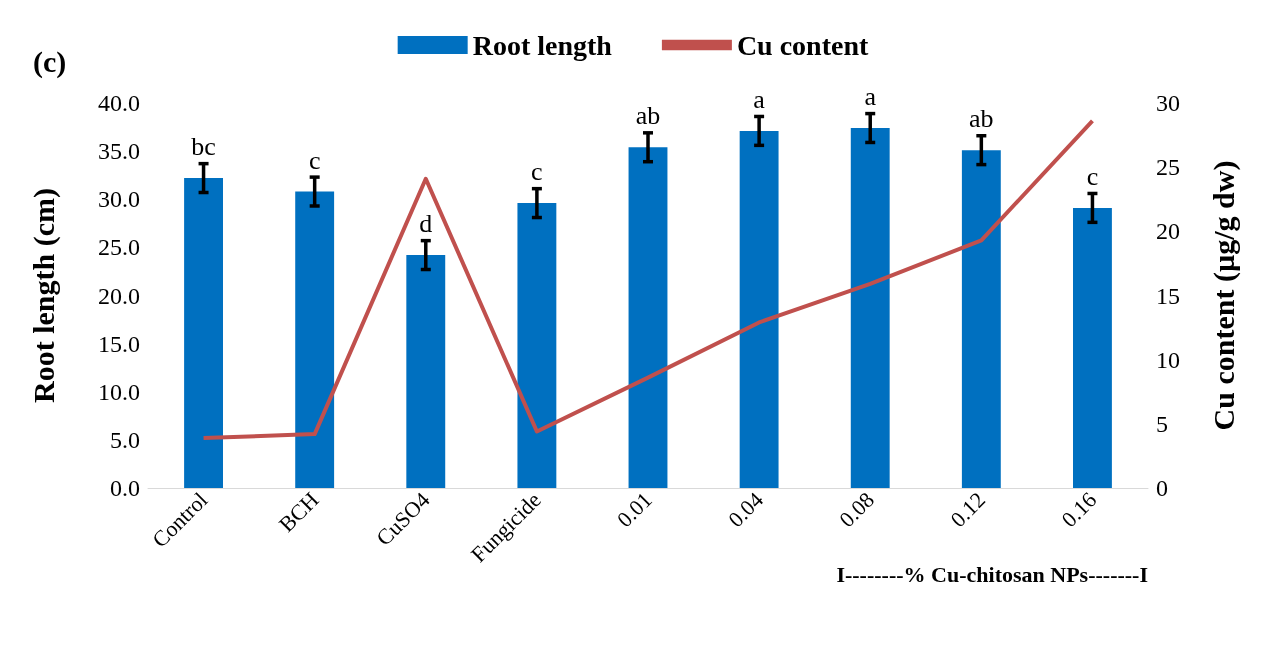 Image resolution: width=1268 pixels, height=649 pixels. Describe the element at coordinates (1168, 295) in the screenshot. I see `y2-tick-label: 15` at that location.